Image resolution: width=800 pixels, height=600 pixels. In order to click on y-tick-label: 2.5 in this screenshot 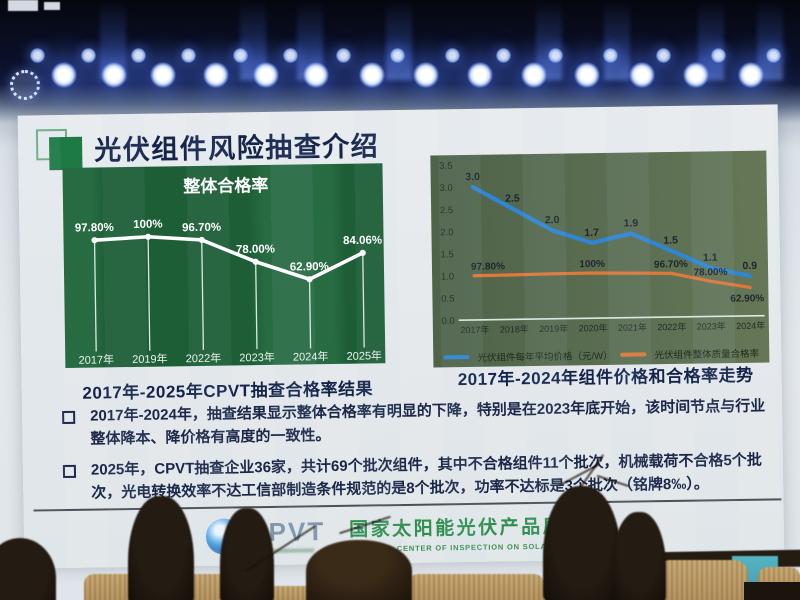, I will do `click(446, 210)`.